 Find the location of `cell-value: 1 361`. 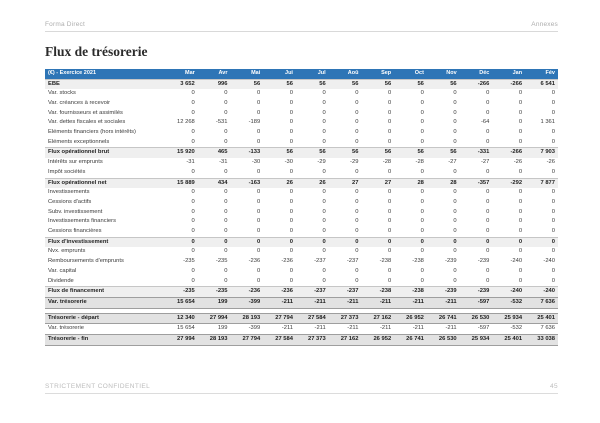

cell-value: 1 361 is located at coordinates (547, 122).